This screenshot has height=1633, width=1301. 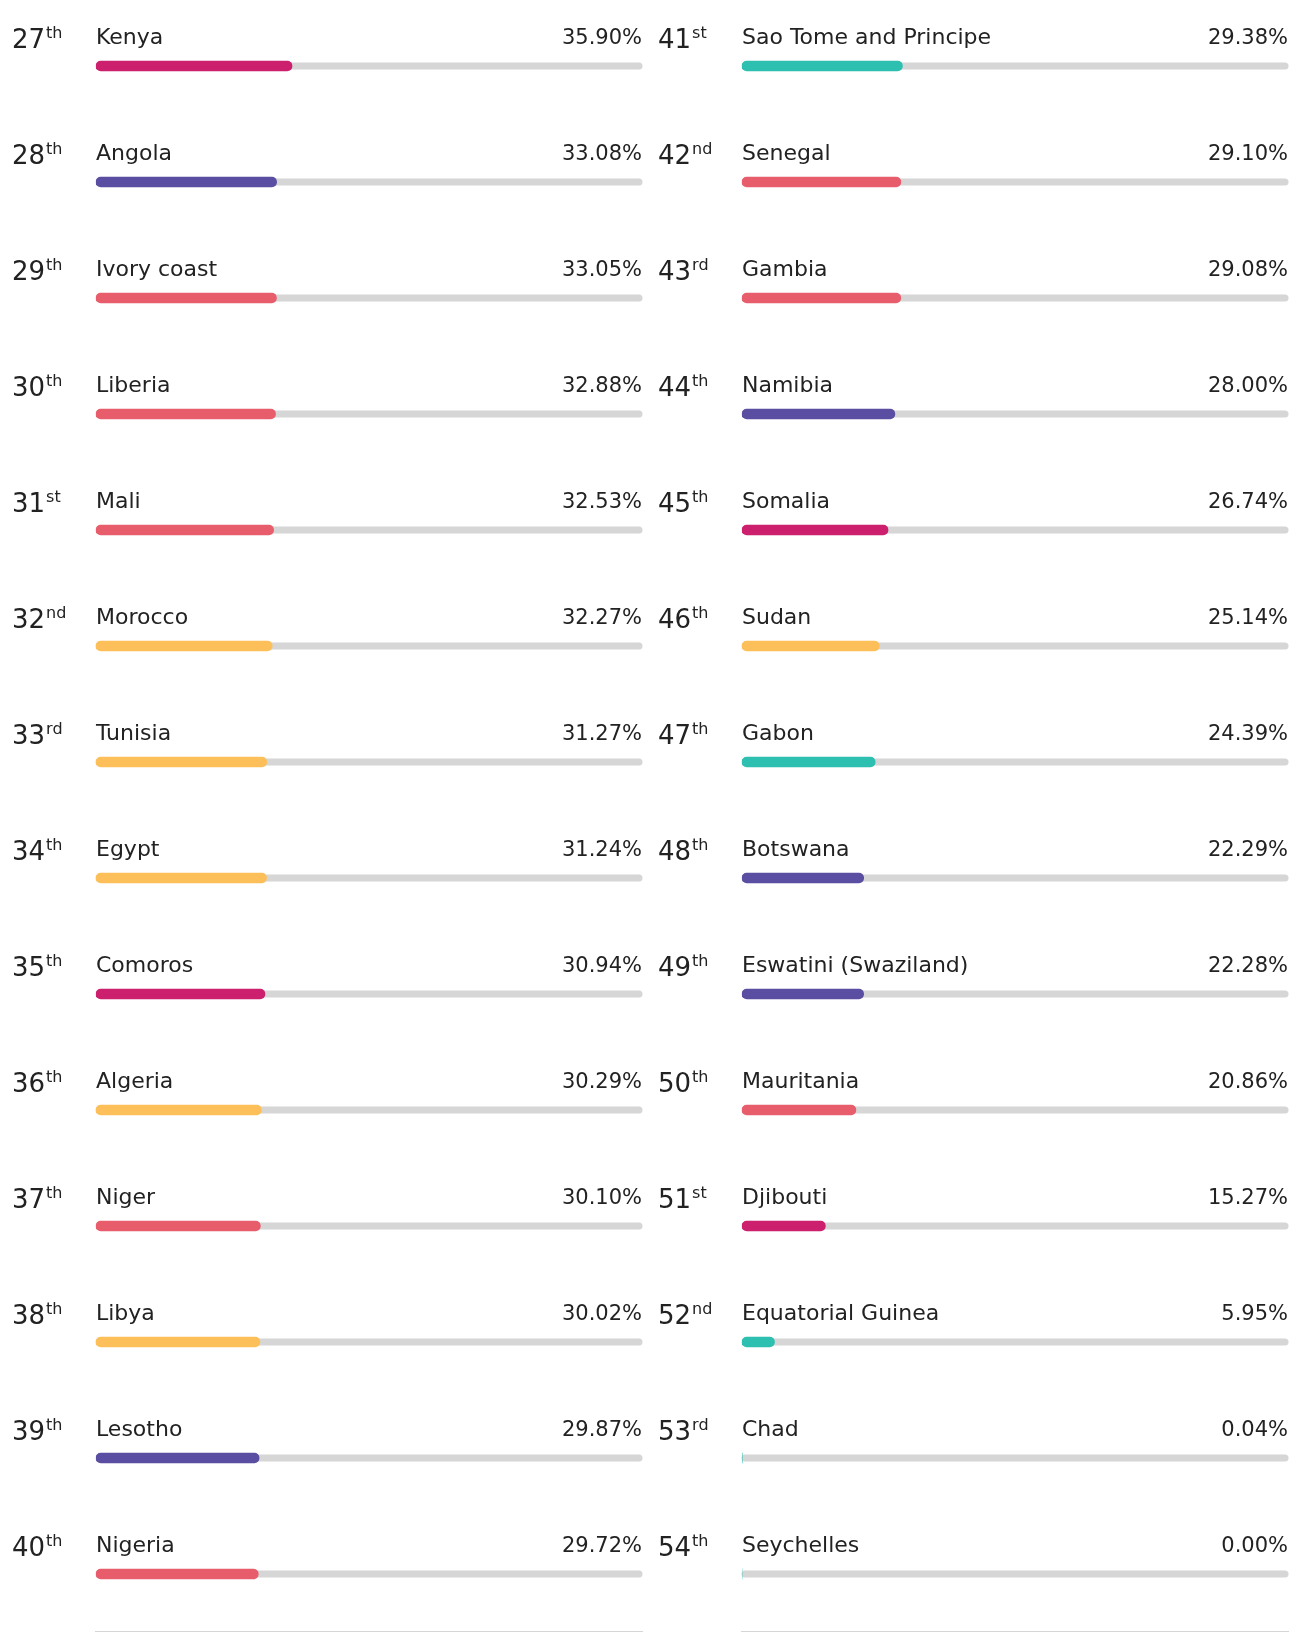 I want to click on data-label: 29.38%, so click(x=1247, y=37).